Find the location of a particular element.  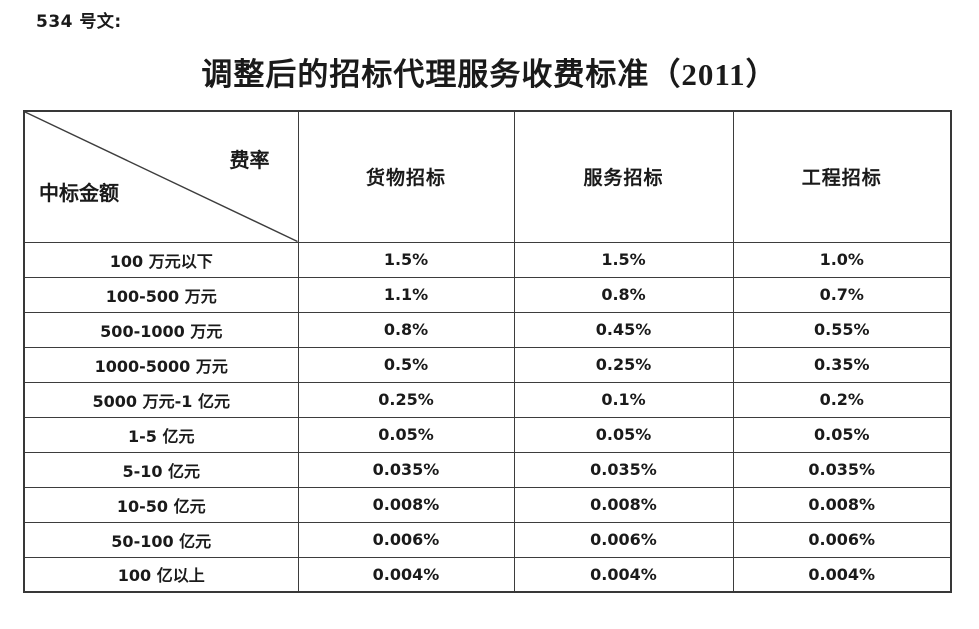

table-row: 1-5 亿元 0.05% 0.05% 0.05% is located at coordinates (487, 434).